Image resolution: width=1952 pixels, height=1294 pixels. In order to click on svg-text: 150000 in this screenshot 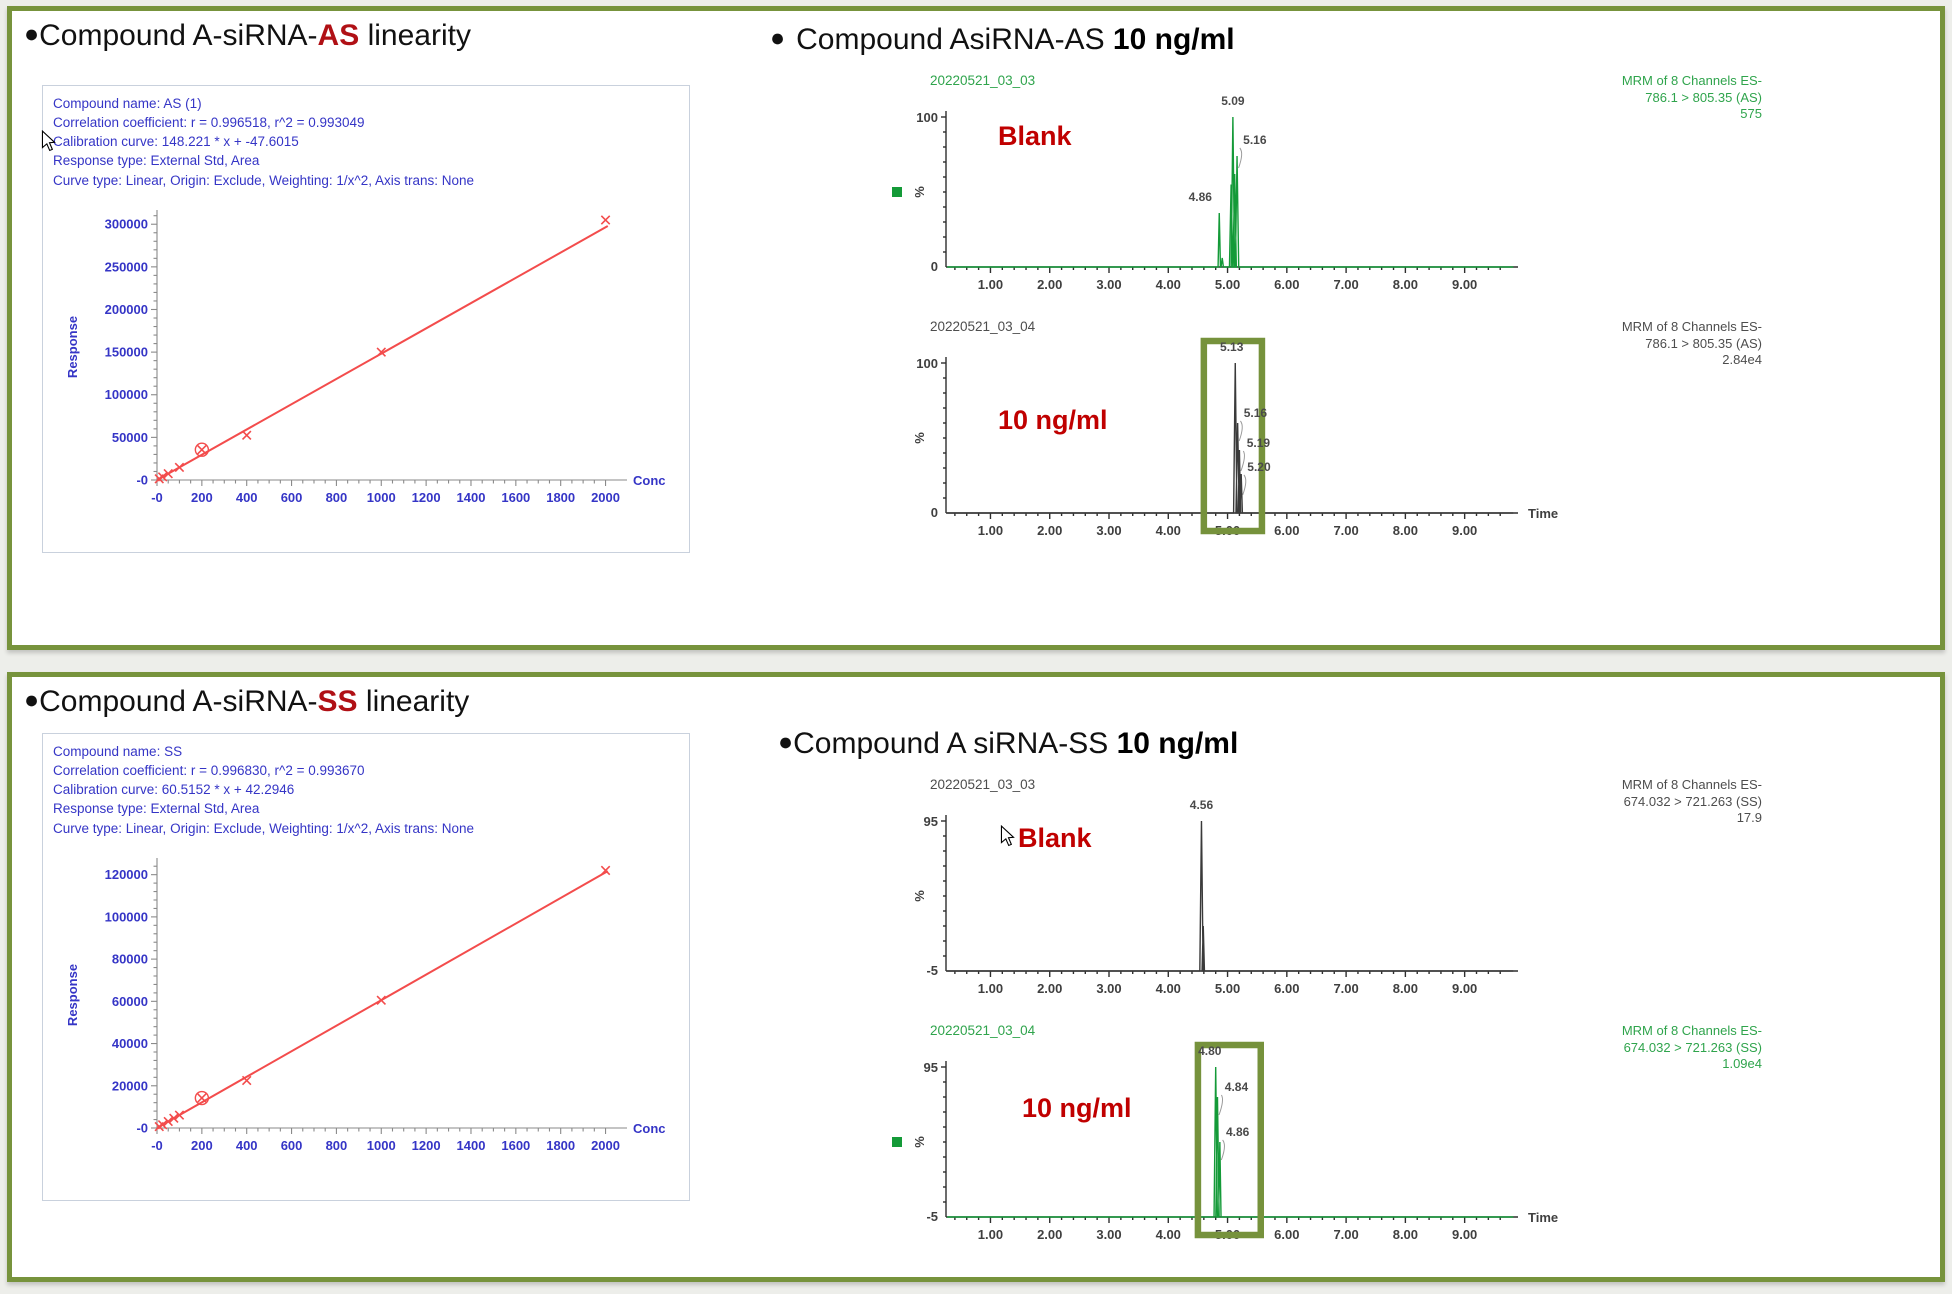, I will do `click(126, 351)`.